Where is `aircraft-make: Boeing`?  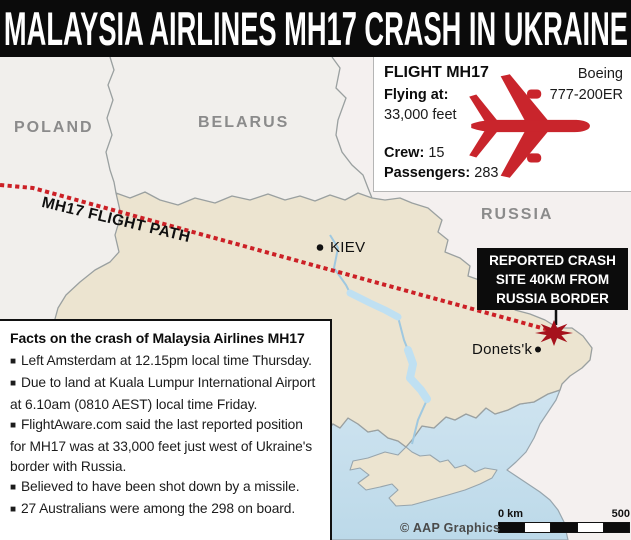
aircraft-make: Boeing is located at coordinates (600, 74).